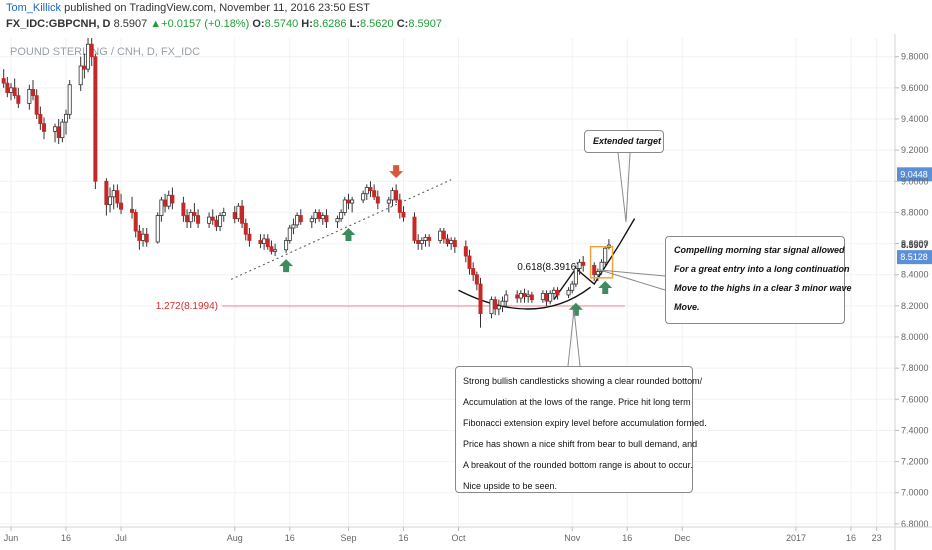  Describe the element at coordinates (632, 280) in the screenshot. I see `callout-pointer-morning-star` at that location.